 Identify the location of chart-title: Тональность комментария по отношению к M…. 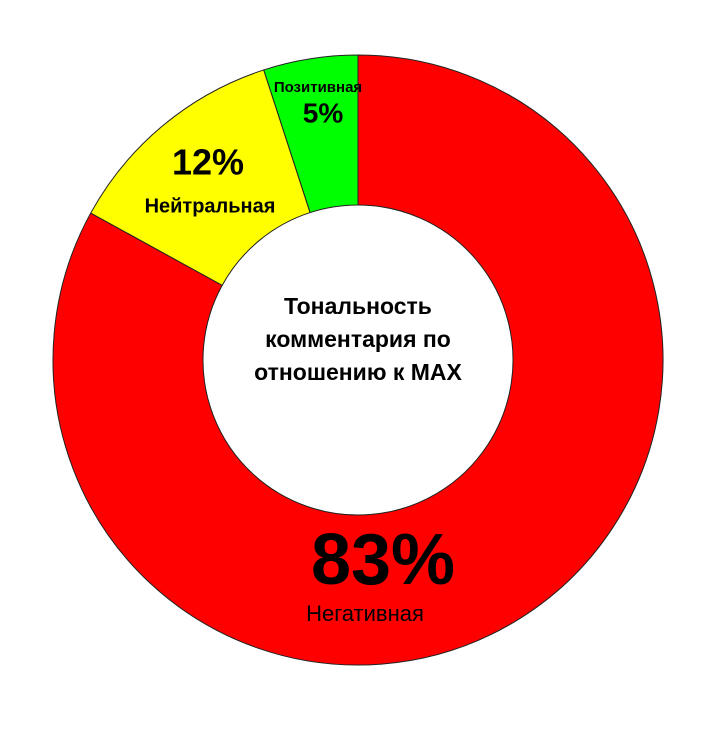
(358, 339).